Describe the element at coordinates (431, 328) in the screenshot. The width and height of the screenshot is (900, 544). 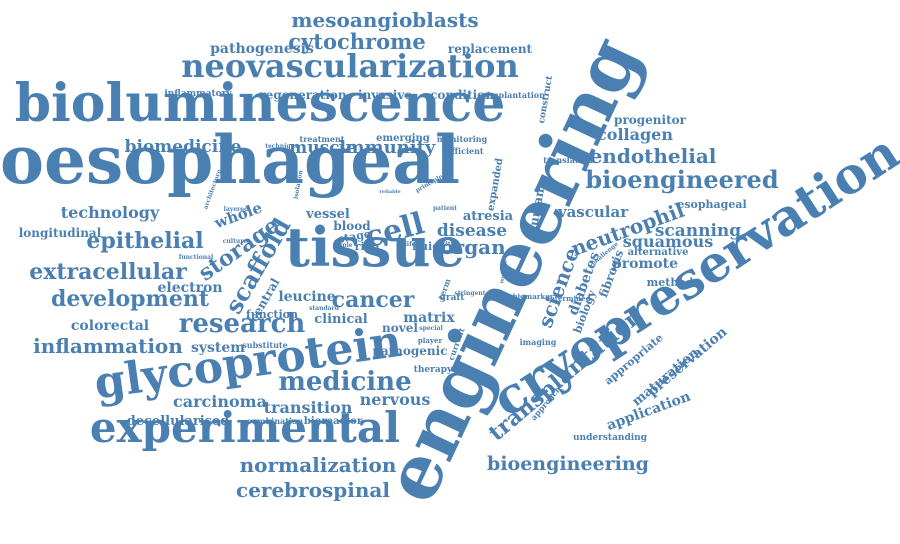
I see `word-special: special` at that location.